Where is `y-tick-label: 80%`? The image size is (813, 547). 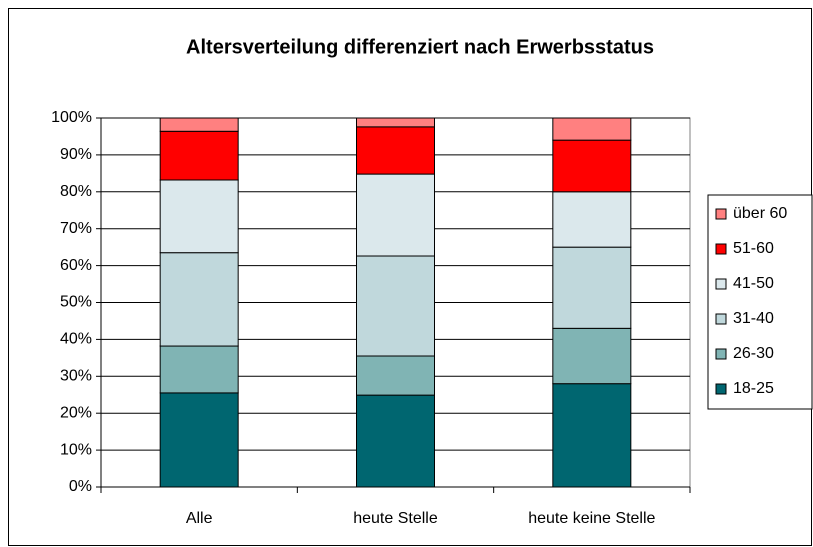 y-tick-label: 80% is located at coordinates (76, 191).